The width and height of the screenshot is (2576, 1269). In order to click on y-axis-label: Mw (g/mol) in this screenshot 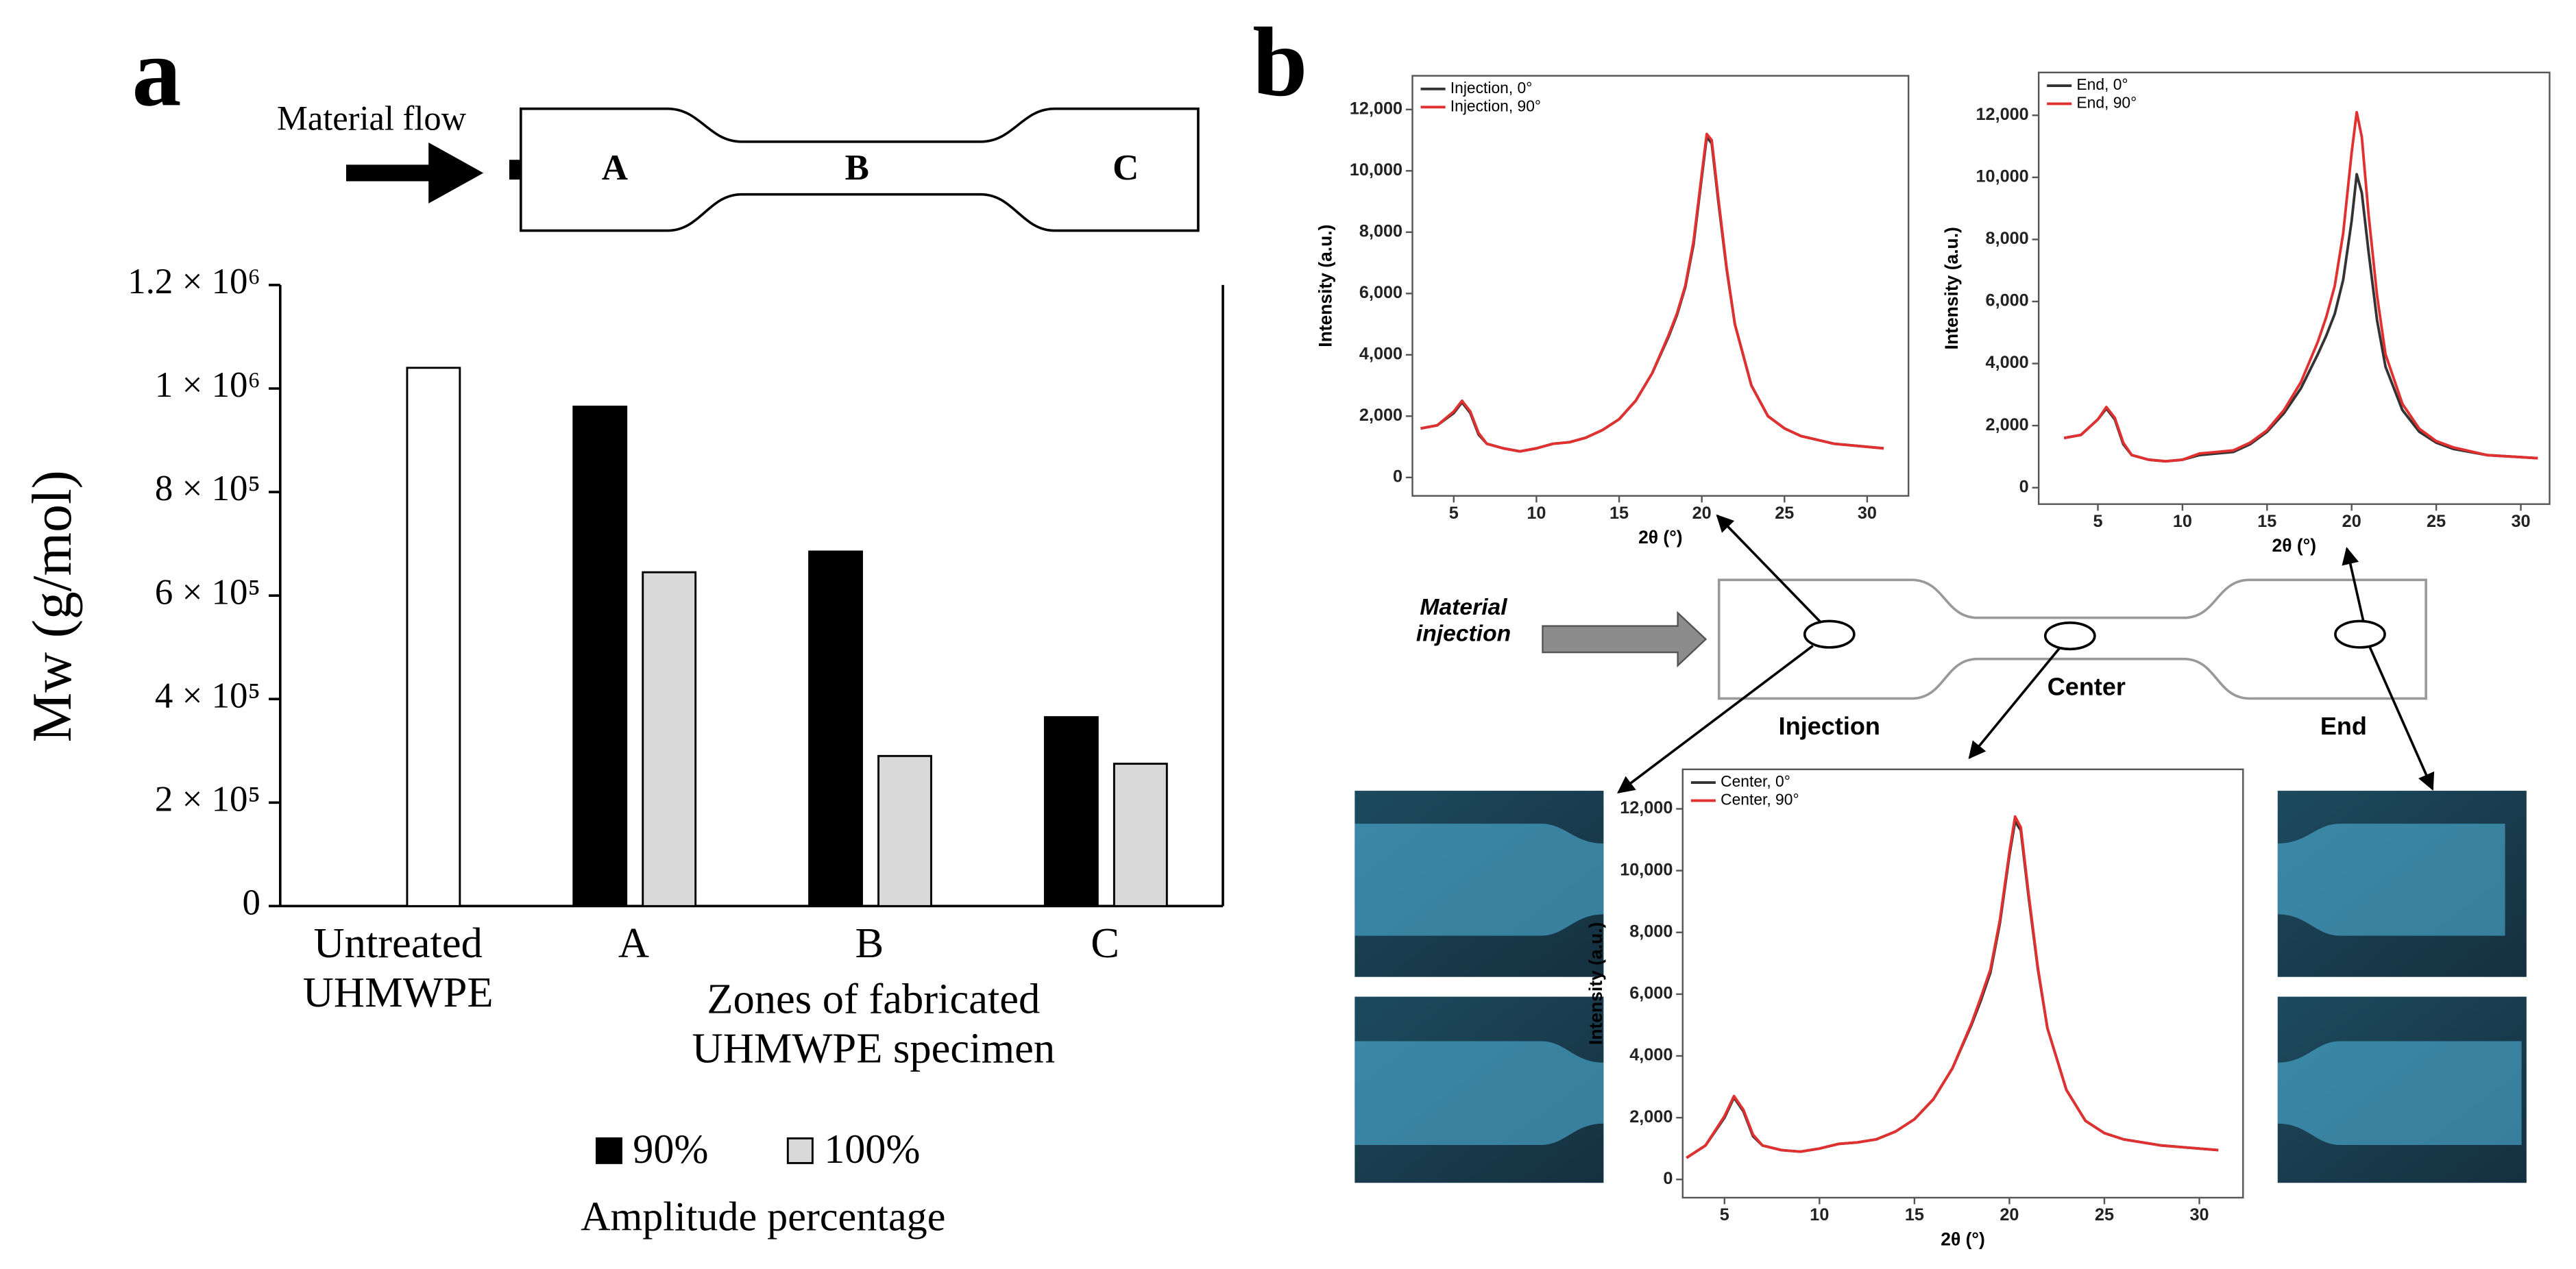, I will do `click(52, 606)`.